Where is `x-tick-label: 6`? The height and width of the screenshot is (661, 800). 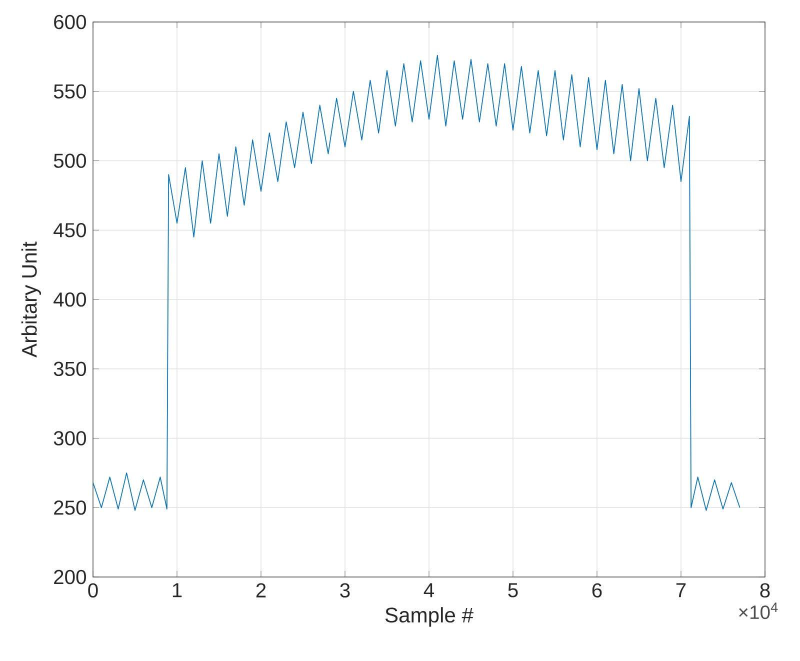
x-tick-label: 6 is located at coordinates (597, 590).